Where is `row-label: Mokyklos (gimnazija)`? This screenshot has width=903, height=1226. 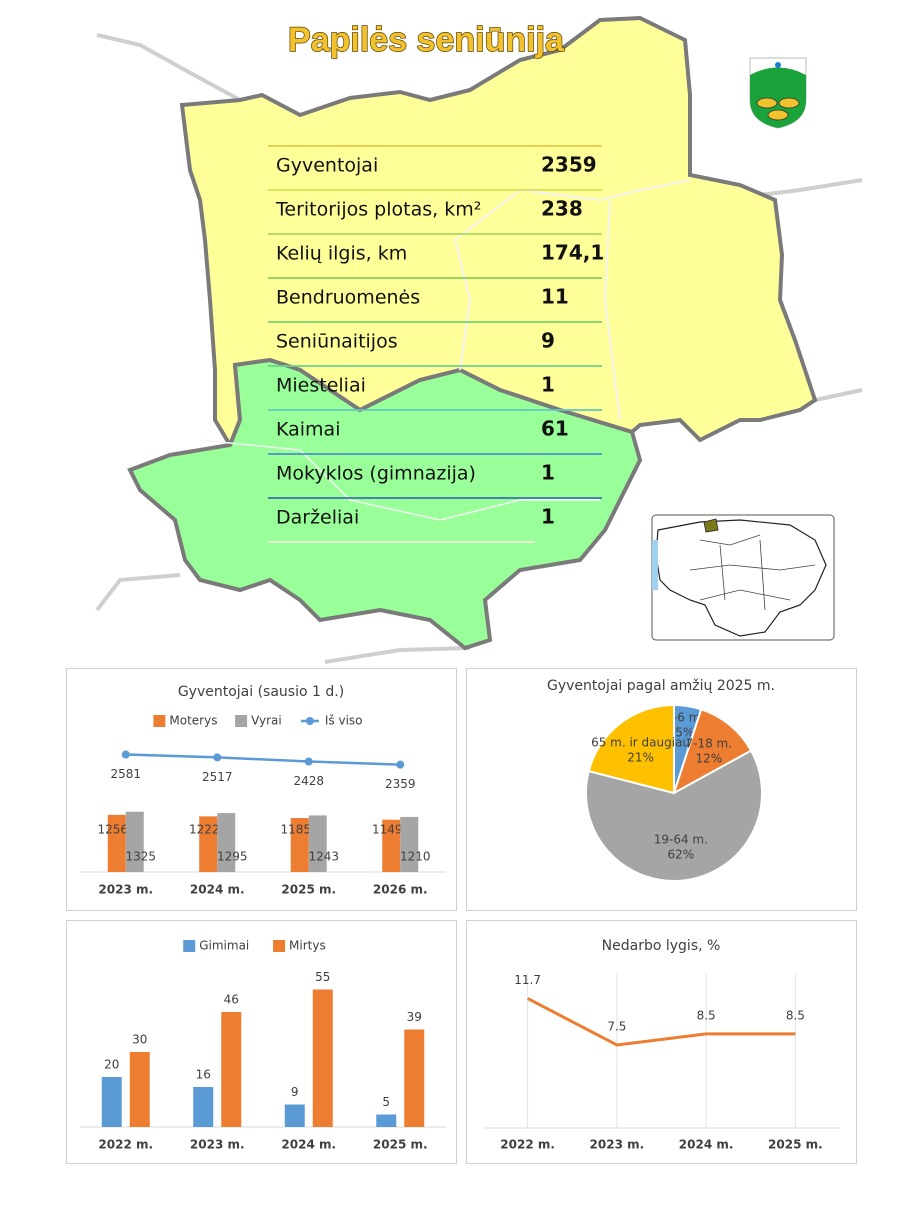
row-label: Mokyklos (gimnazija) is located at coordinates (376, 474).